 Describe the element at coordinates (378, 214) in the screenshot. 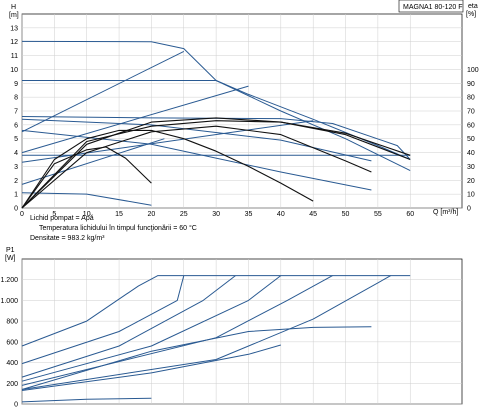

I see `head-x-tick-label: 55` at that location.